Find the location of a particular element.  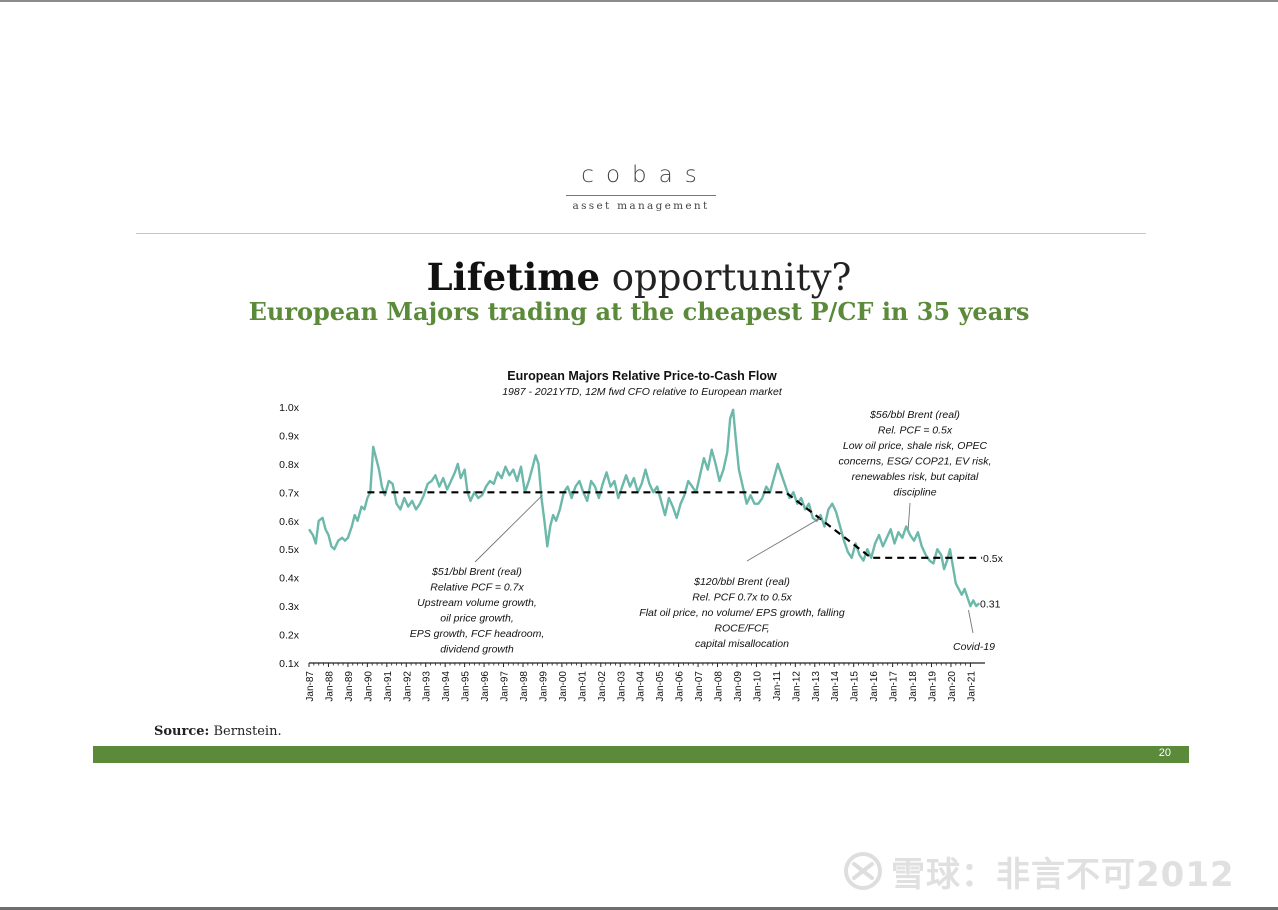

x-tick-label: Jan-03 is located at coordinates (621, 686).